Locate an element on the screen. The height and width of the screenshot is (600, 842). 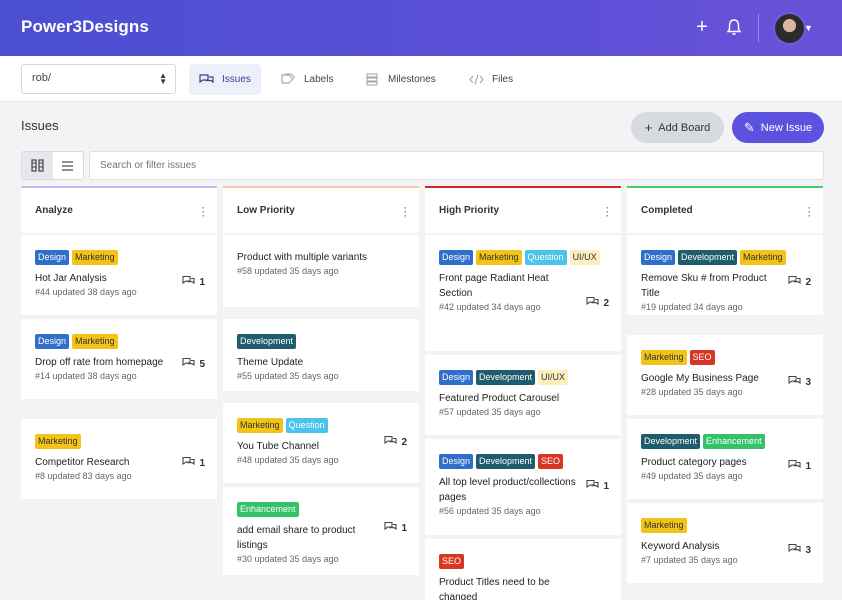
tab-issues: Issues is located at coordinates (225, 79).